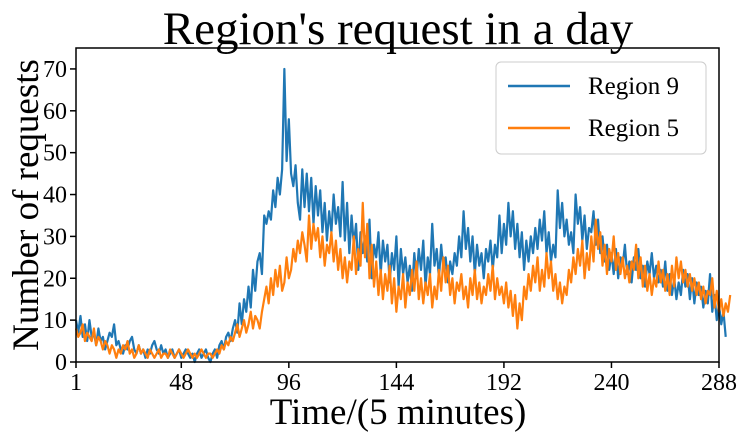  What do you see at coordinates (59, 216) in the screenshot?
I see `y-axis: 0 10 20 30 40 50 60 70` at bounding box center [59, 216].